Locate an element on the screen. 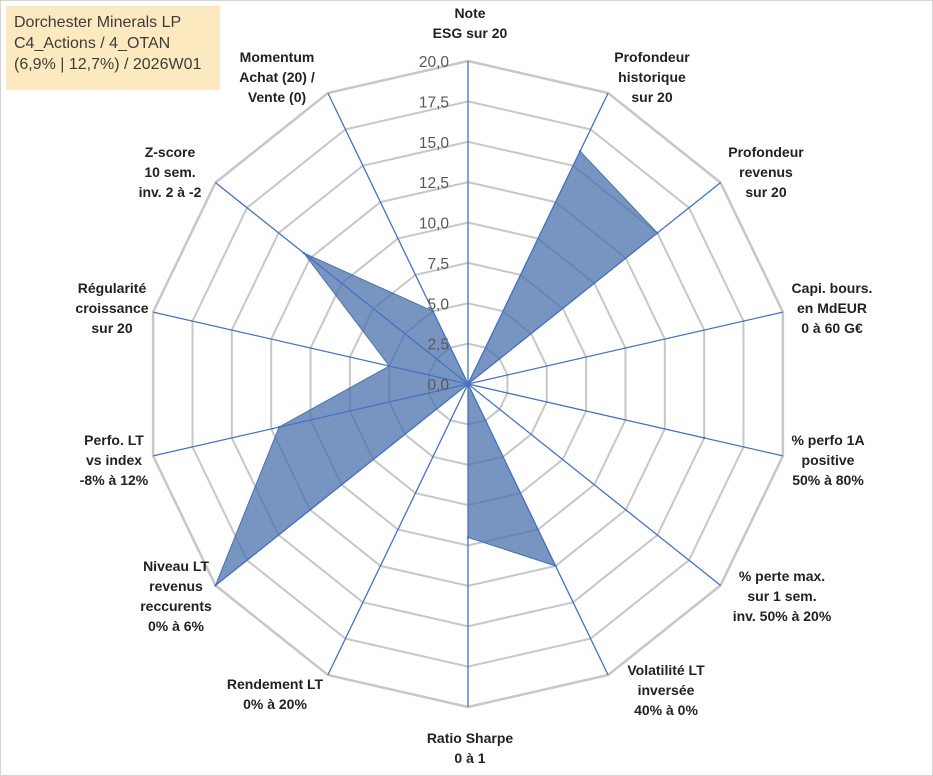 This screenshot has height=776, width=933. axis-label: Momentum Achat (20) / Vente (0) is located at coordinates (277, 77).